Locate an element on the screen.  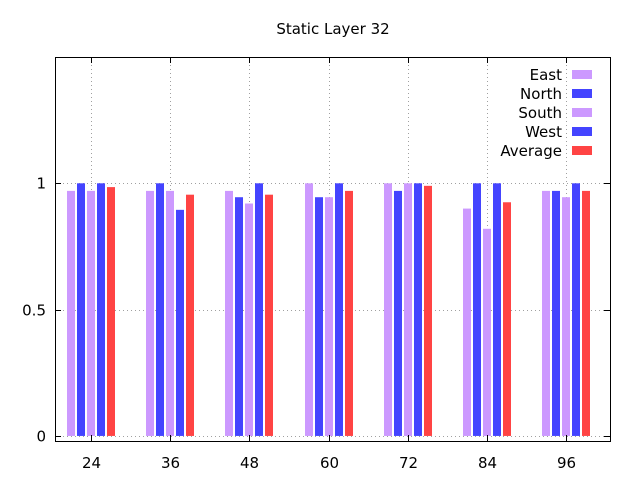
x-tick-label: 36 is located at coordinates (170, 463).